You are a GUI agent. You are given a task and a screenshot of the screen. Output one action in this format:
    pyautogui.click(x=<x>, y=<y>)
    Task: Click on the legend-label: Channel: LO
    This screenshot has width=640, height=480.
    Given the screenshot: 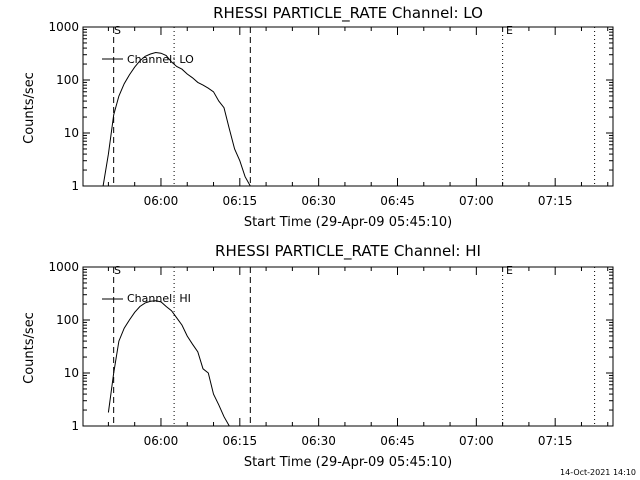 What is the action you would take?
    pyautogui.click(x=160, y=59)
    